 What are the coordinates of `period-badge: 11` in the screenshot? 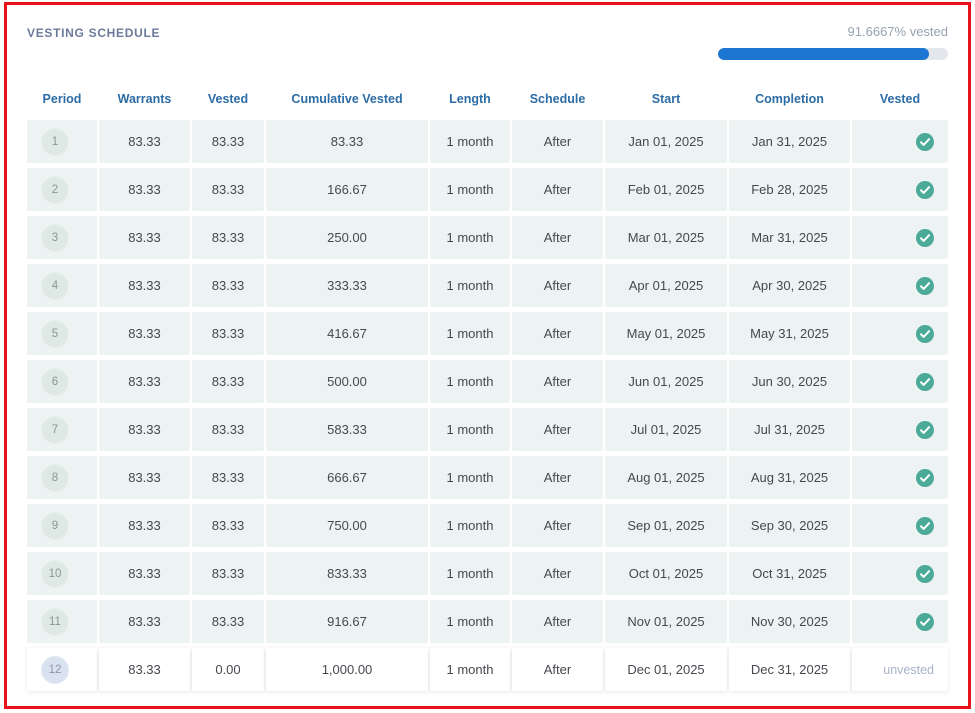 It's located at (55, 621).